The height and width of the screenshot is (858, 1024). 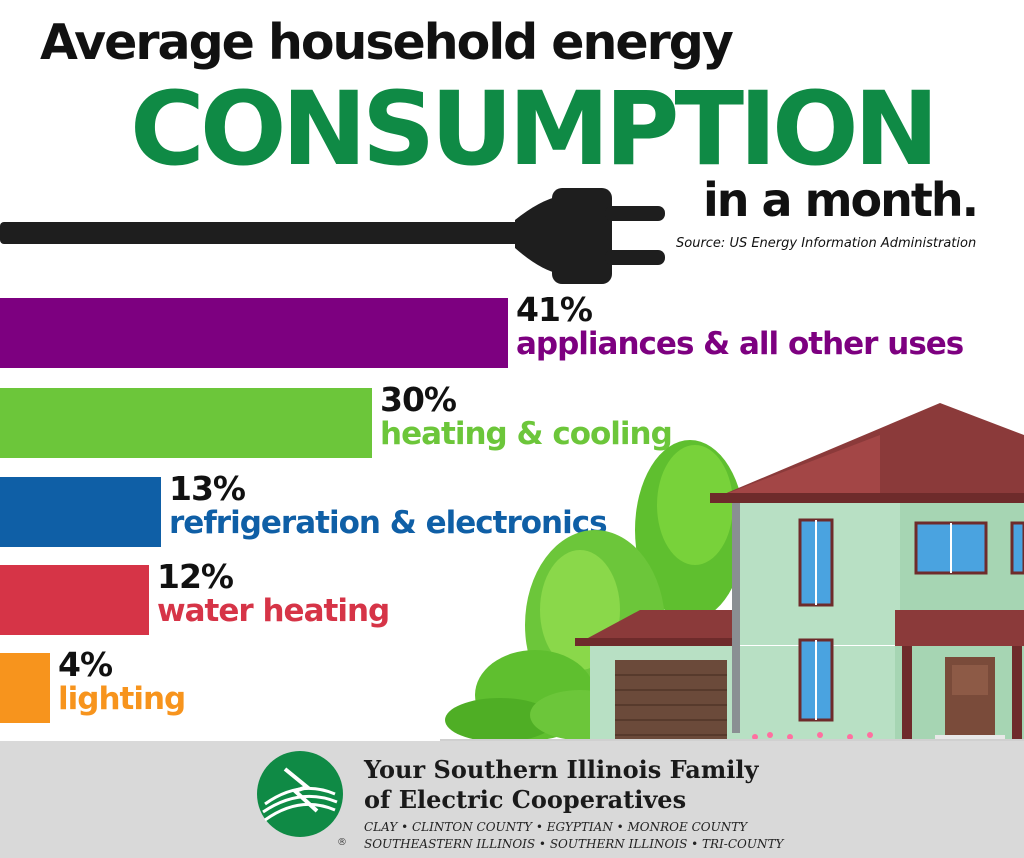 I want to click on category-label-lighting: lighting, so click(x=122, y=699).